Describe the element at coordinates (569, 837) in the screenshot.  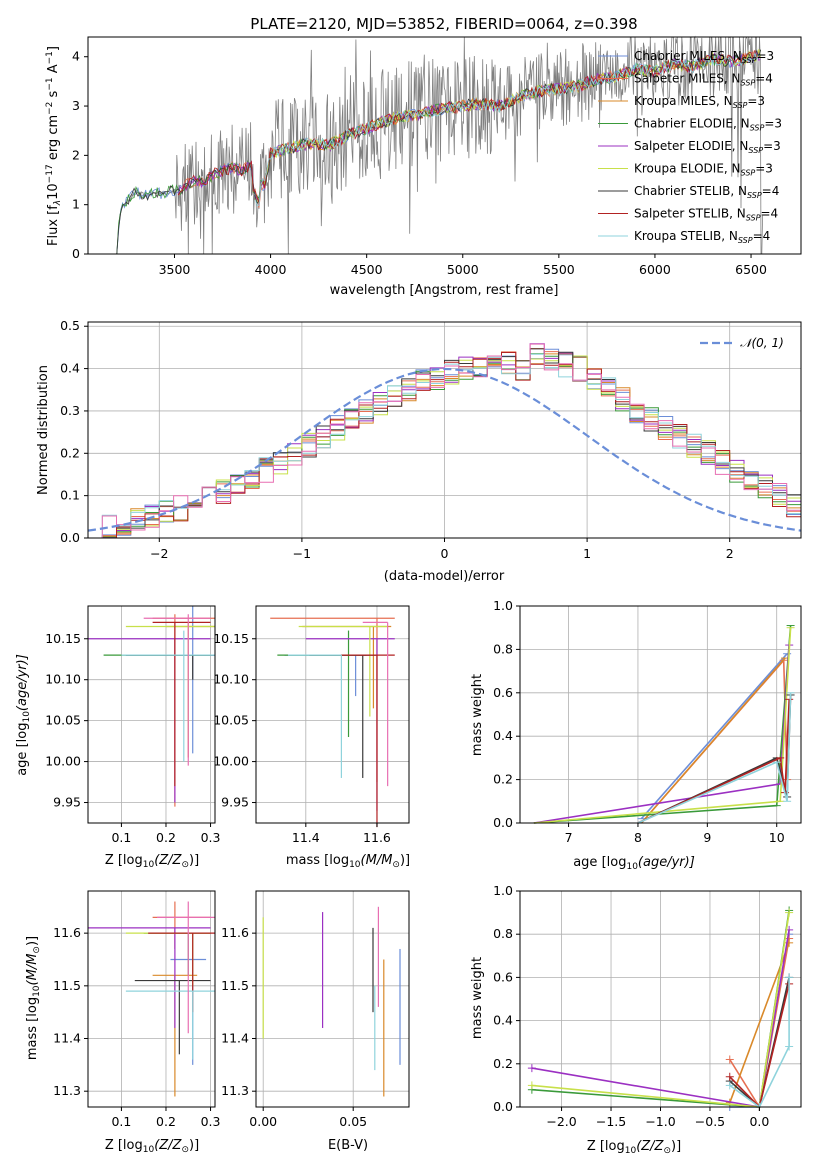
I see `xtick-label: 7` at that location.